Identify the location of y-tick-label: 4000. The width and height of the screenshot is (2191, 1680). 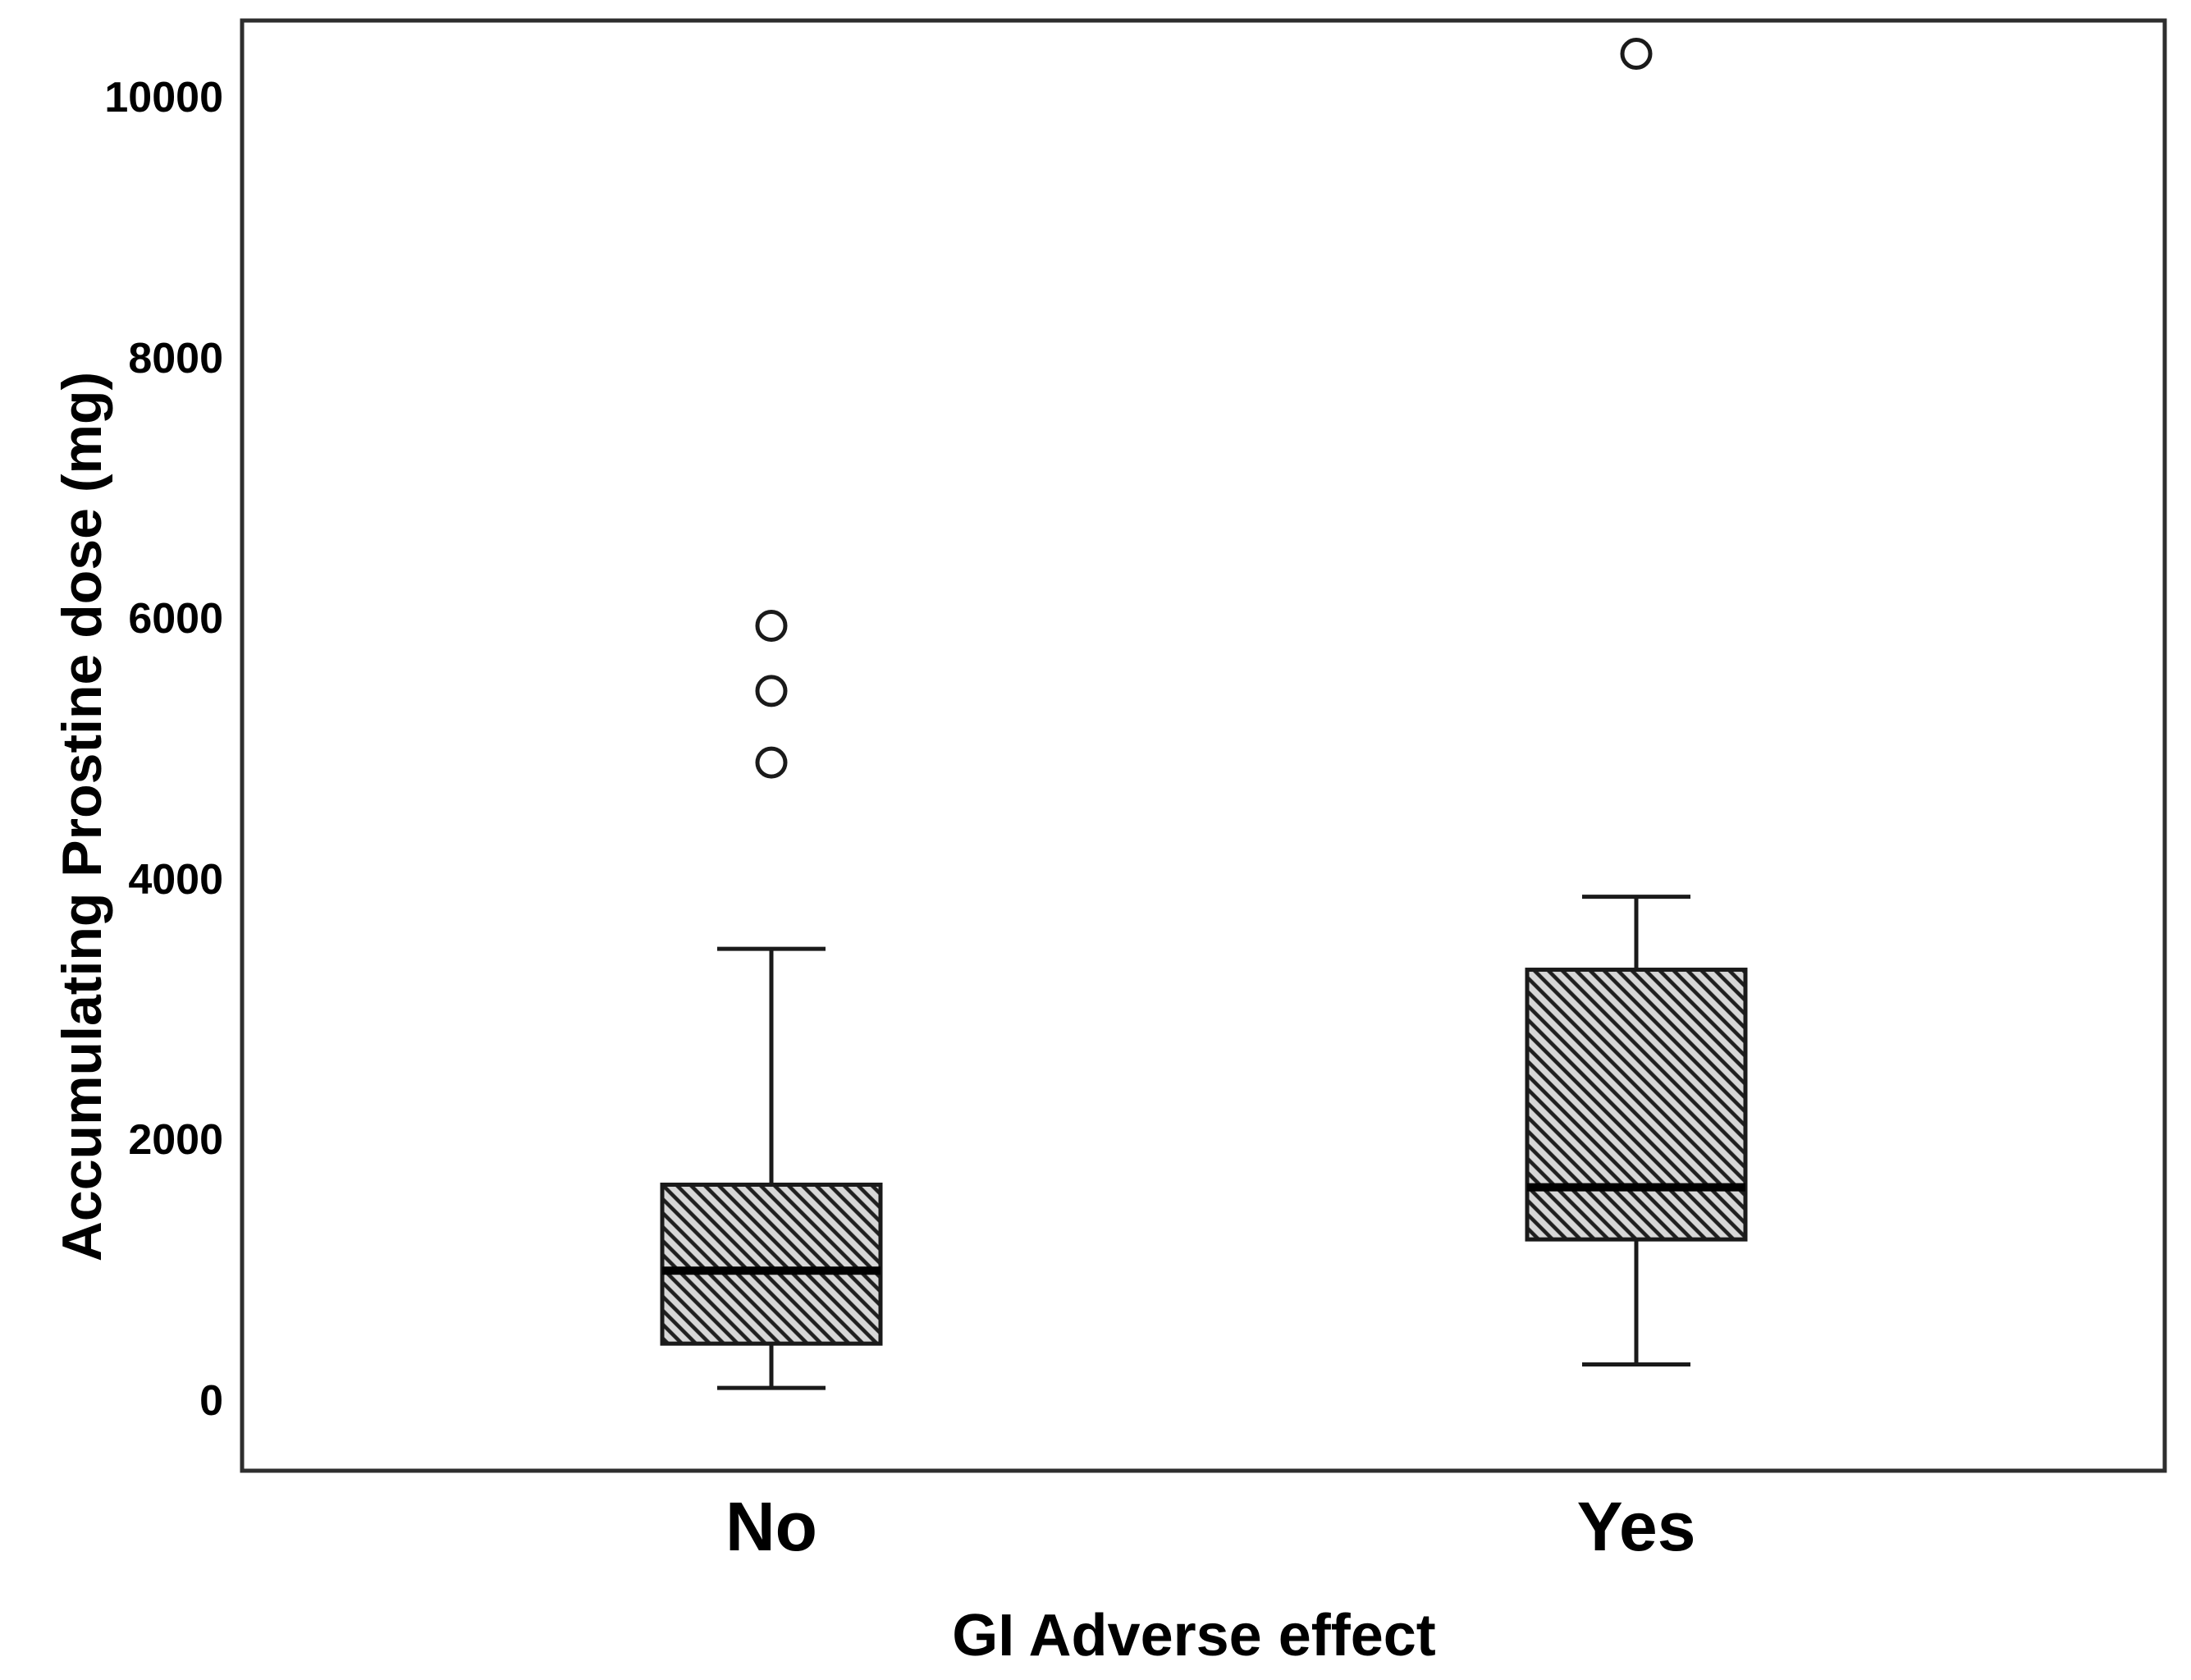
(175, 880).